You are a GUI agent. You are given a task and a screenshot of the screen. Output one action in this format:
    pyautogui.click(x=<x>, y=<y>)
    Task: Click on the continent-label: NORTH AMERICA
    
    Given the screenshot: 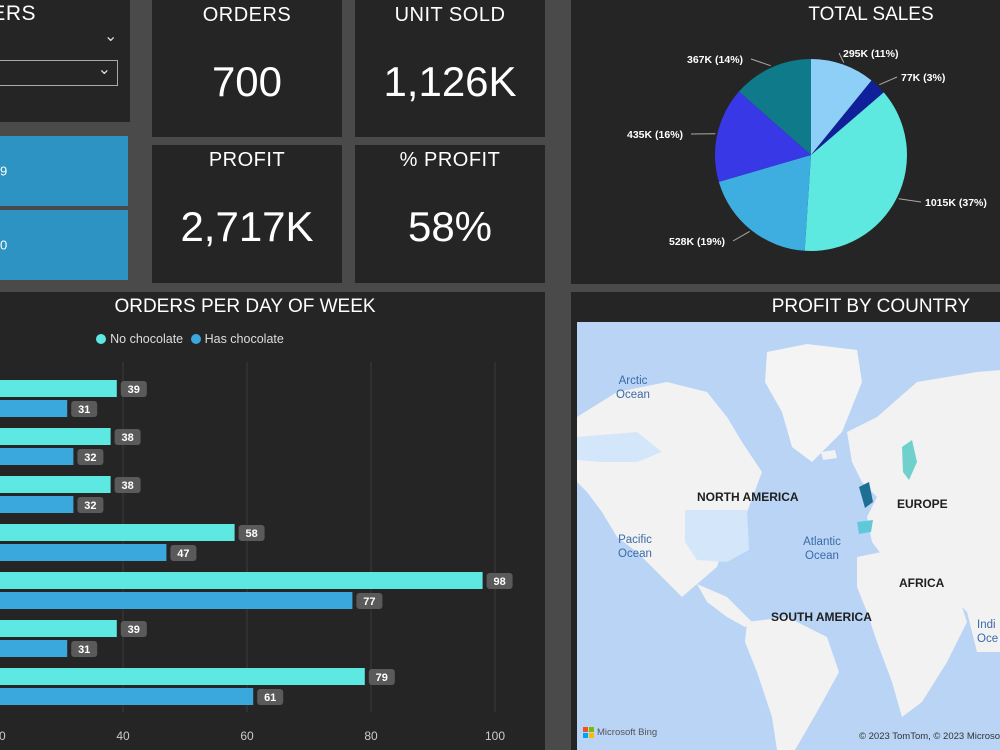 What is the action you would take?
    pyautogui.click(x=748, y=497)
    